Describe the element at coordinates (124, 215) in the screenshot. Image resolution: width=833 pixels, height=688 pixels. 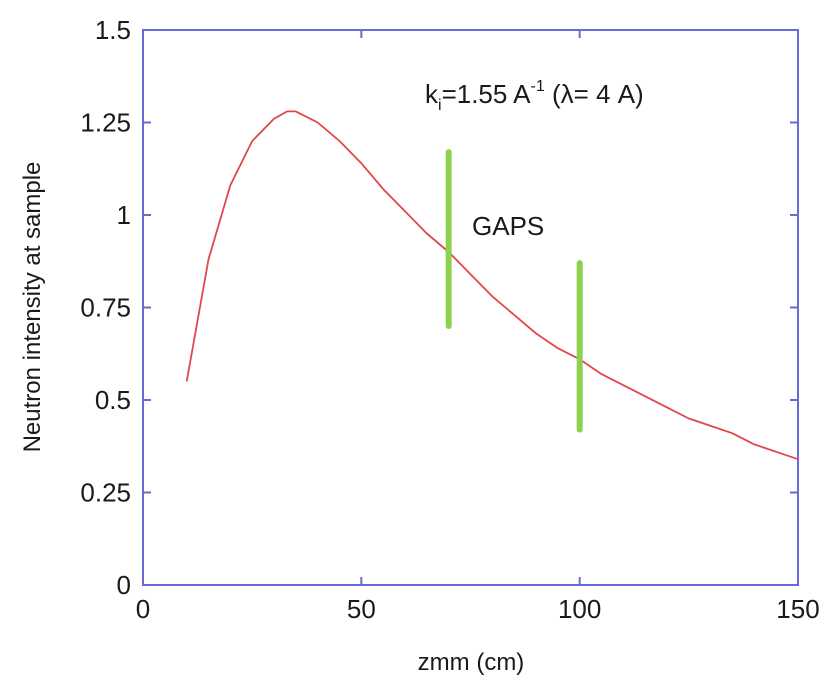
I see `y-tick-label: 1` at that location.